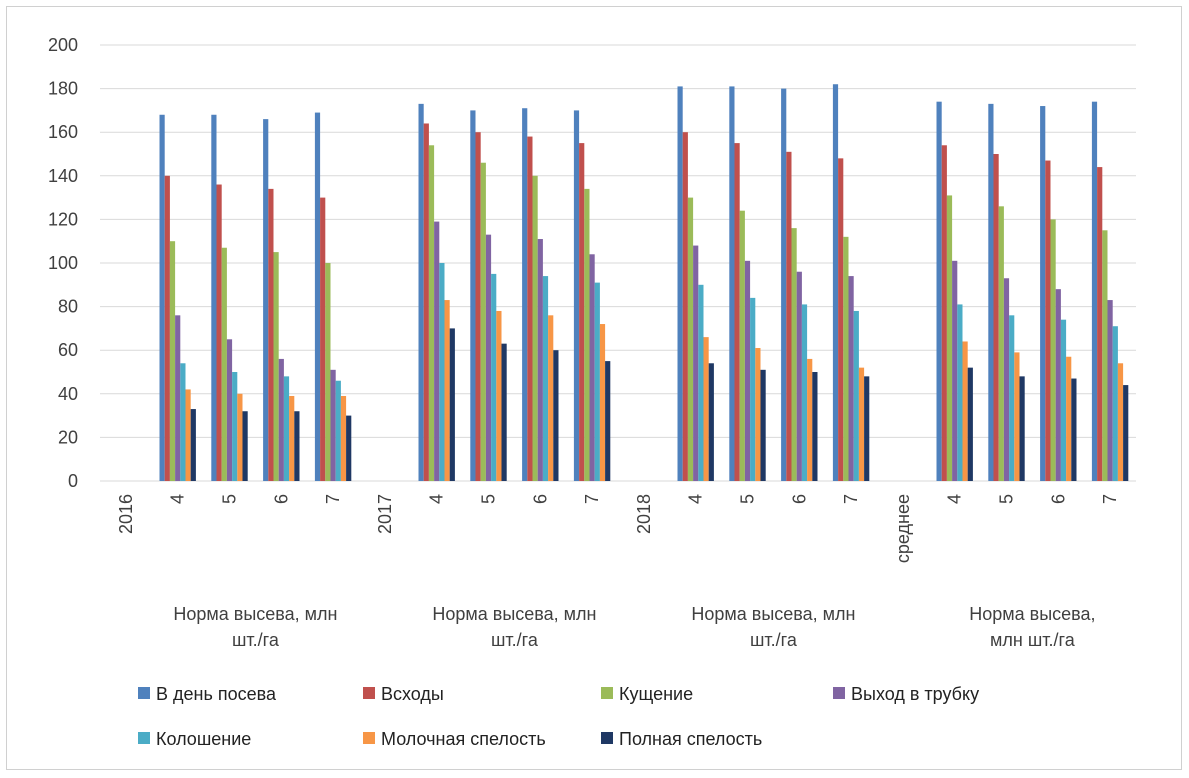 The height and width of the screenshot is (778, 1189). What do you see at coordinates (454, 739) in the screenshot?
I see `legend-item: Молочная спелость` at bounding box center [454, 739].